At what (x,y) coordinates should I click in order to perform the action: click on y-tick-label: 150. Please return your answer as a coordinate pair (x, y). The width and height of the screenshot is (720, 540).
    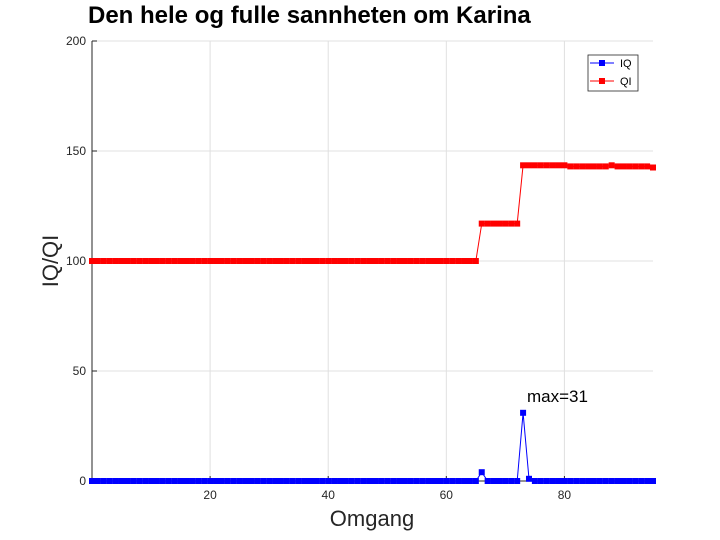
    Looking at the image, I should click on (76, 151).